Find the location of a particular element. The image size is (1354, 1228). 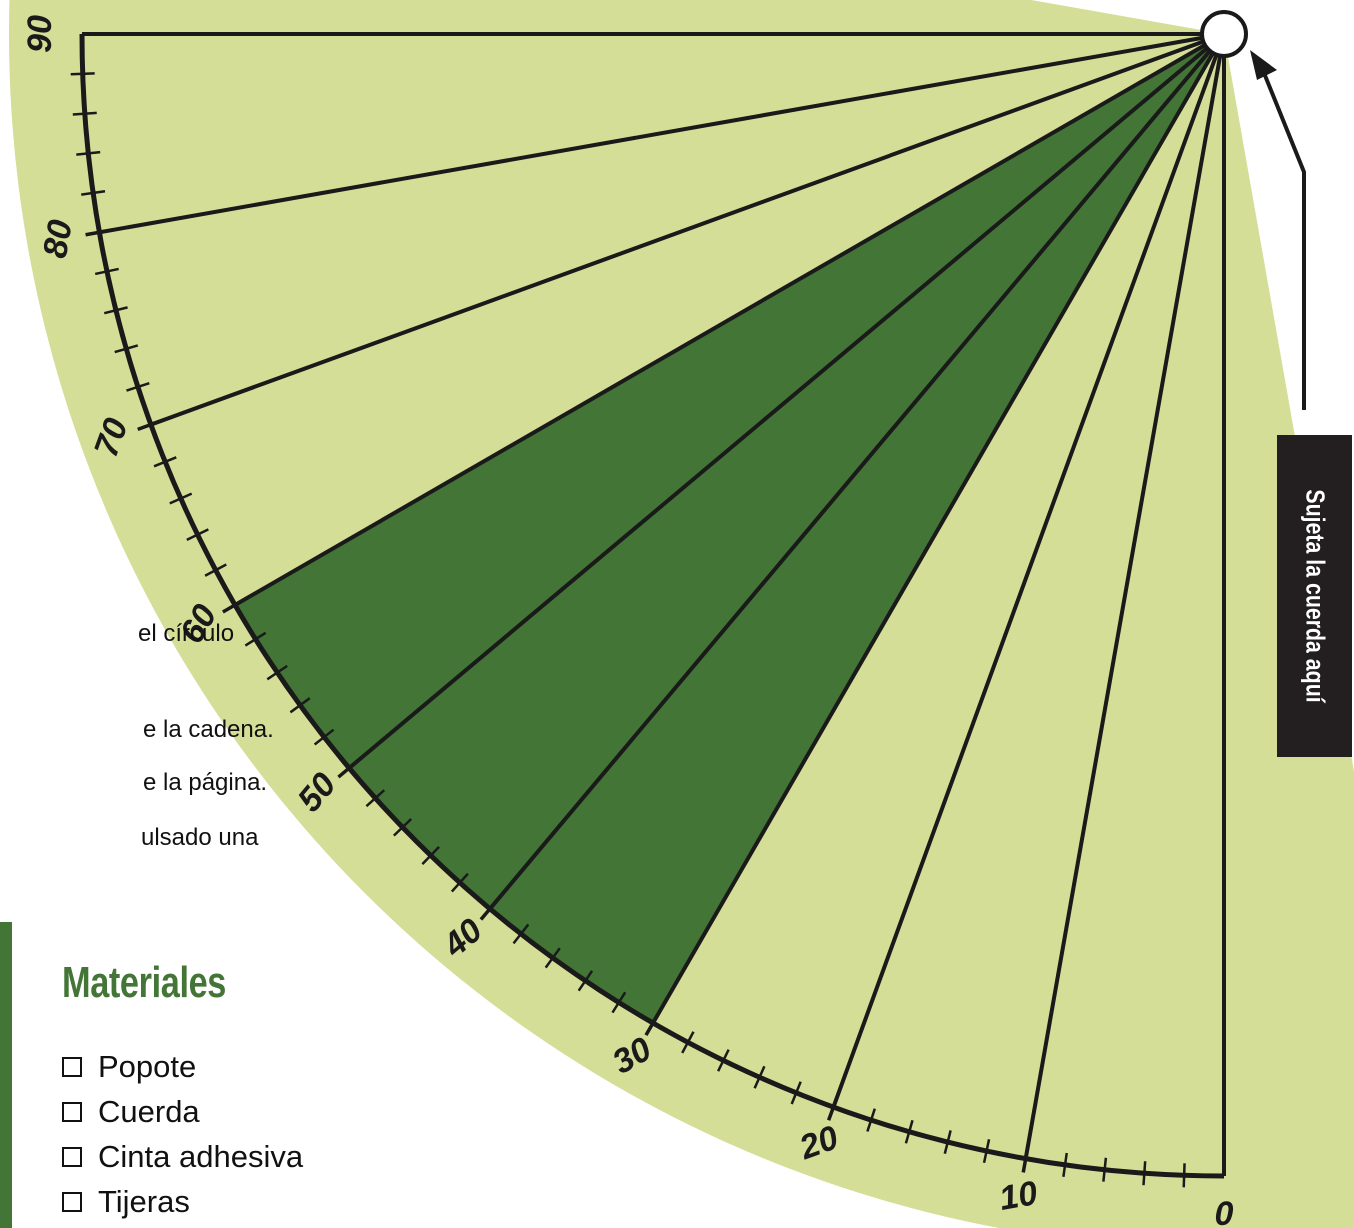

callout-arrow-icon is located at coordinates (1283, 238).